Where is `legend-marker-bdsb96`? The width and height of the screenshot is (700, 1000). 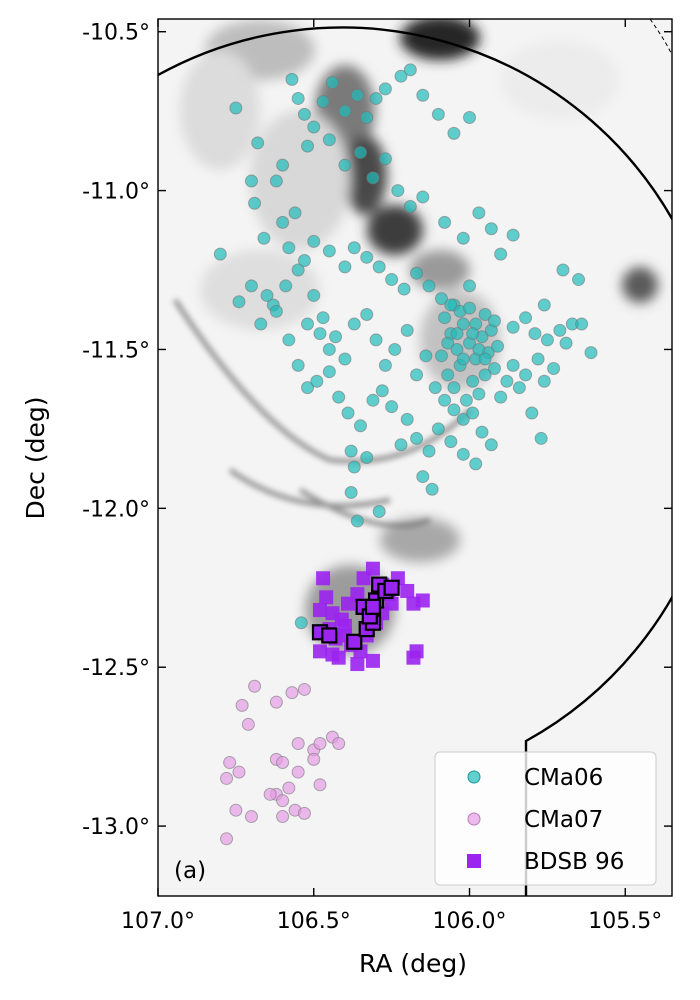 legend-marker-bdsb96 is located at coordinates (474, 861).